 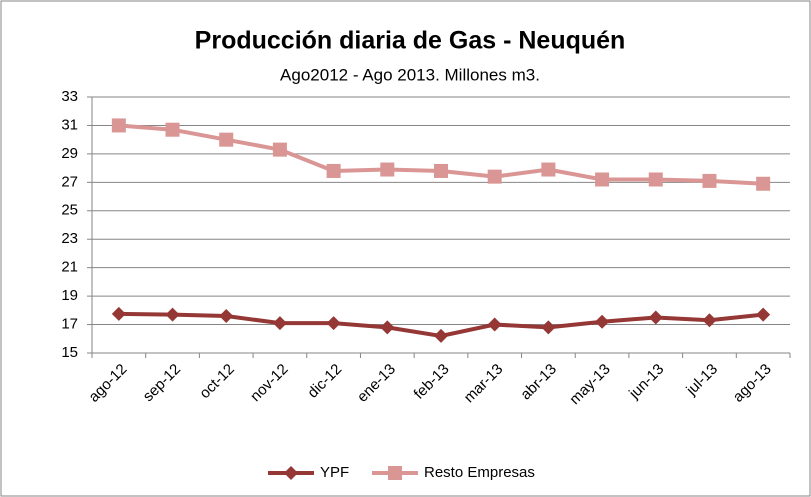 I want to click on y-tick-label: 21, so click(x=69, y=267).